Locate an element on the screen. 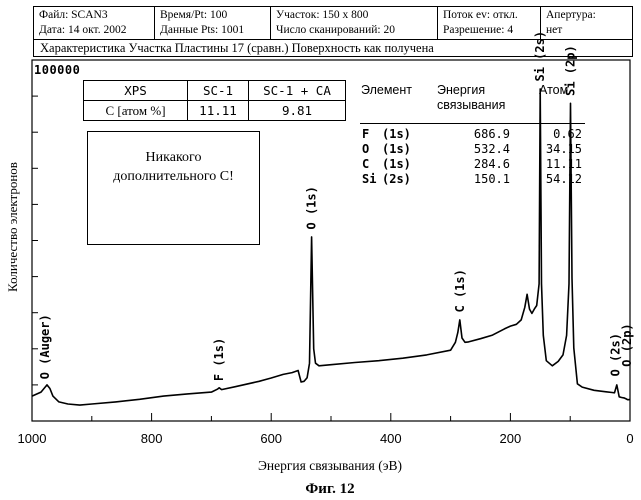 This screenshot has height=500, width=641. peak-label: F (1s) is located at coordinates (219, 359).